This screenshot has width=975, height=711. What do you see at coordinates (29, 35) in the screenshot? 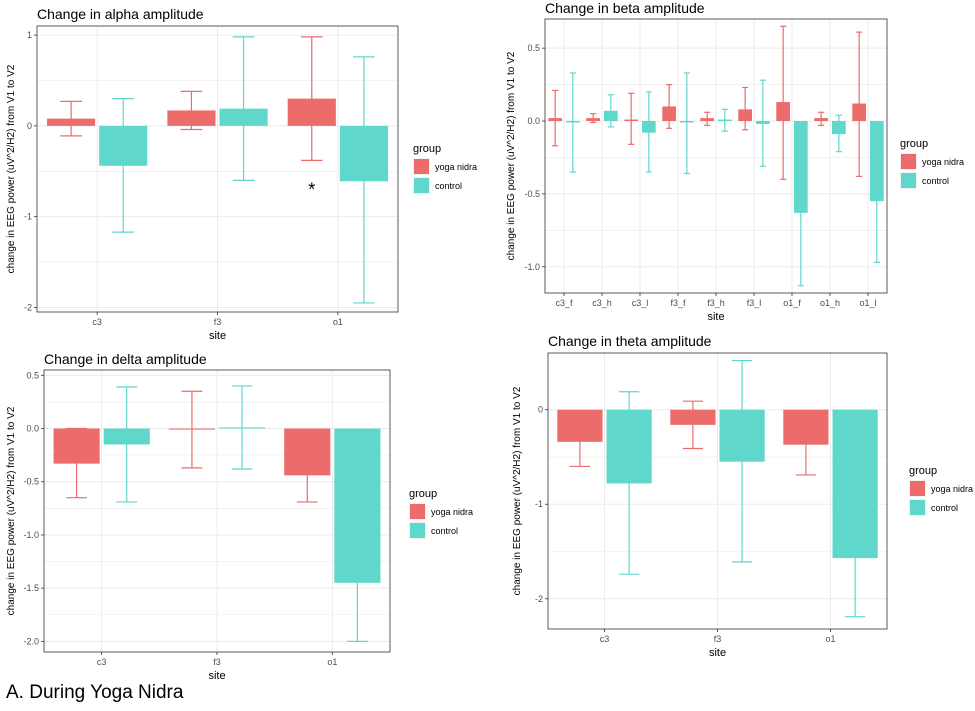
I see `y-tick-label: 1` at bounding box center [29, 35].